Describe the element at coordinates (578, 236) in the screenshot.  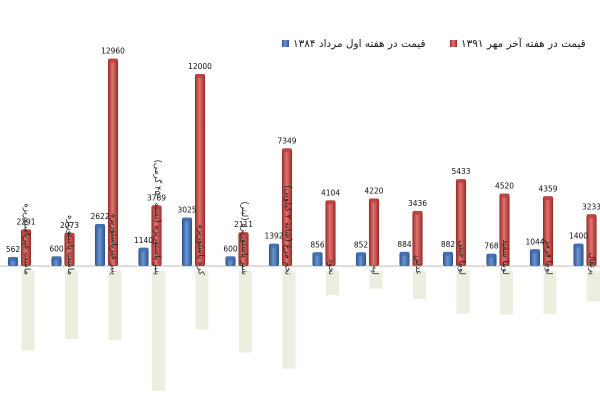
I see `value-label-series-1-14: 1400` at that location.